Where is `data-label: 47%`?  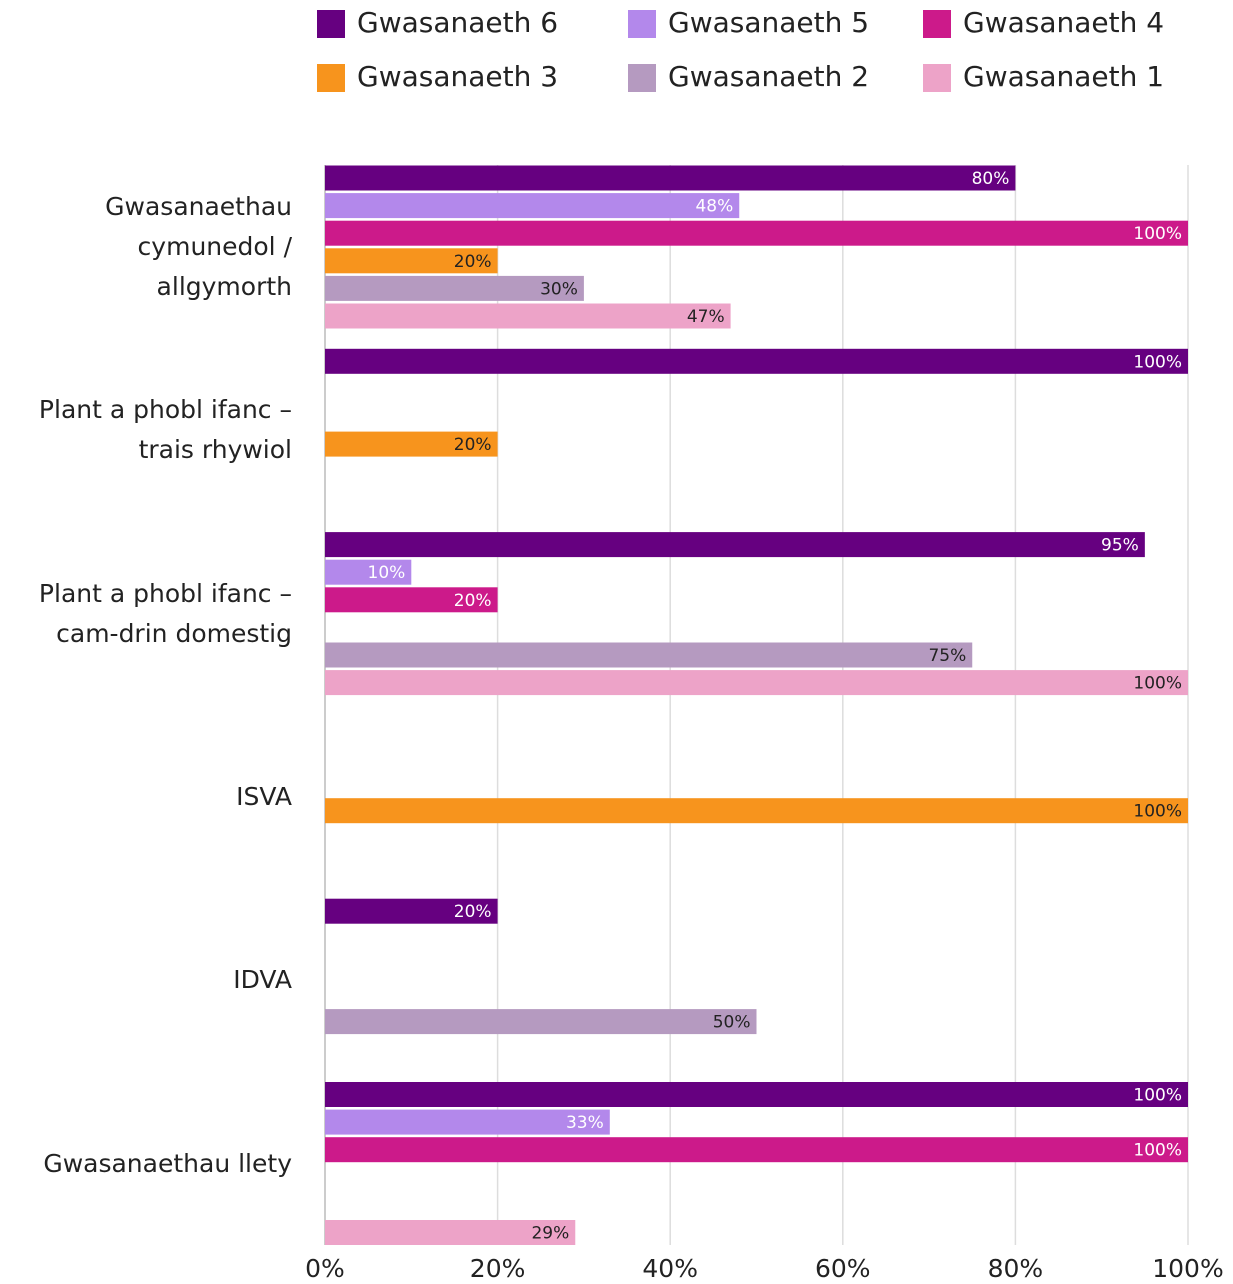 data-label: 47% is located at coordinates (706, 317).